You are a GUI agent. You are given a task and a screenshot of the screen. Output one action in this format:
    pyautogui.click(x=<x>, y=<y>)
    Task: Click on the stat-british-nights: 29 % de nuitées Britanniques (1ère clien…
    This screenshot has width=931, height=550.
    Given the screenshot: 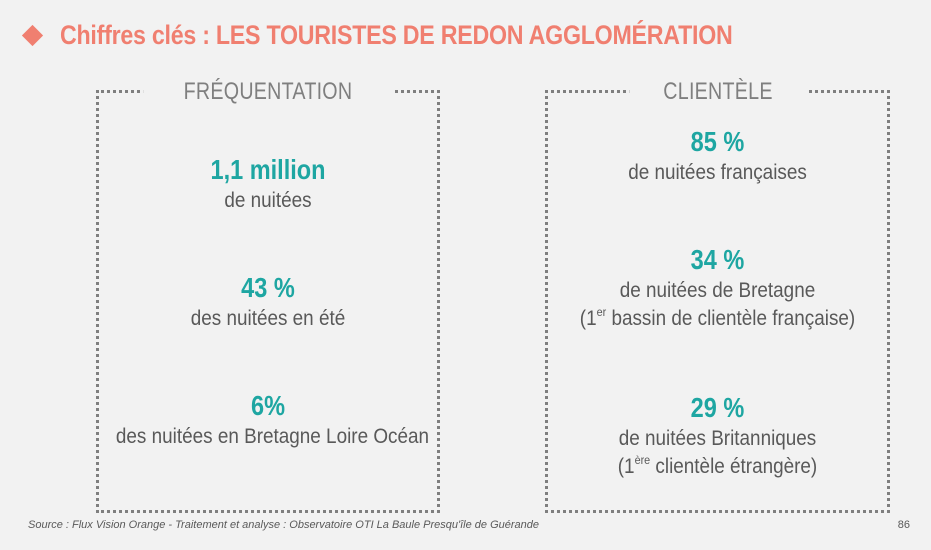 What is the action you would take?
    pyautogui.click(x=717, y=436)
    